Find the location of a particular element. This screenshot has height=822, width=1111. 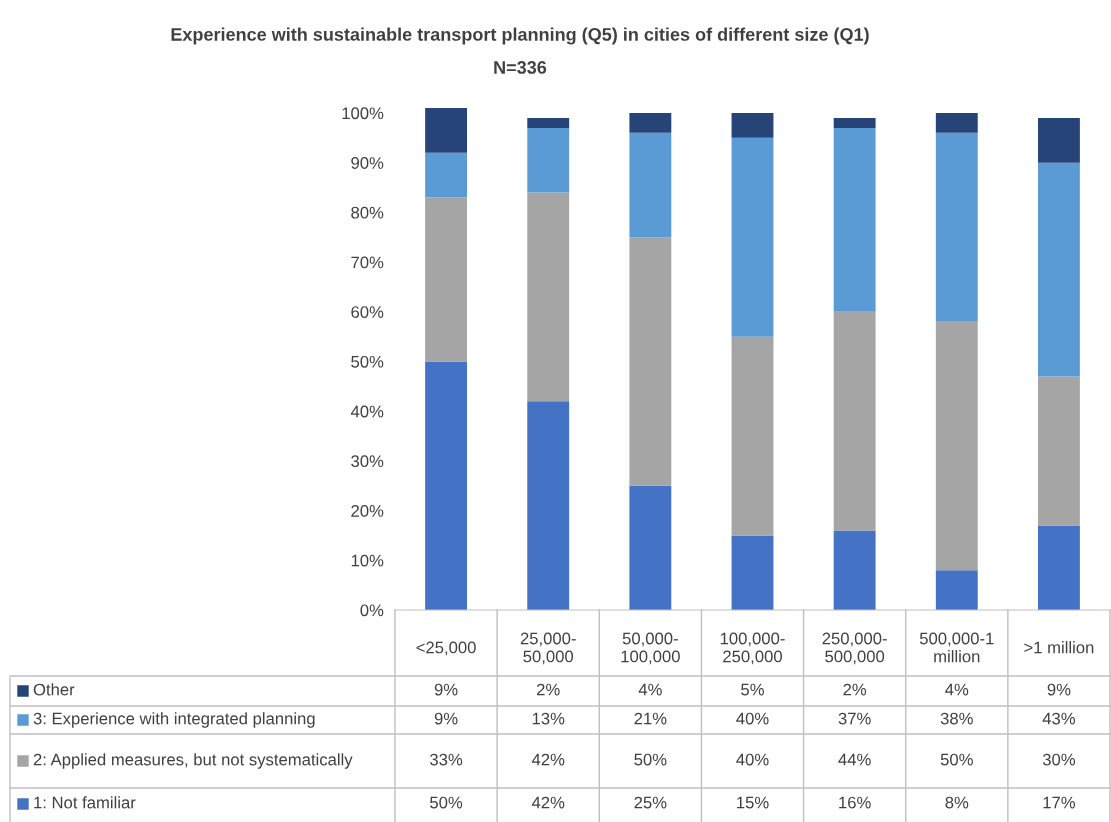

data-label: 5% is located at coordinates (752, 689).